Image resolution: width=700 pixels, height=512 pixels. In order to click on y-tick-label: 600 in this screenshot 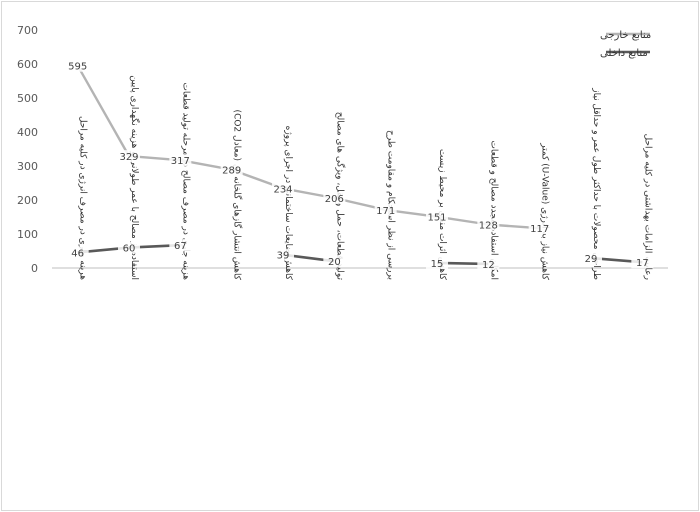, I will do `click(27, 64)`.